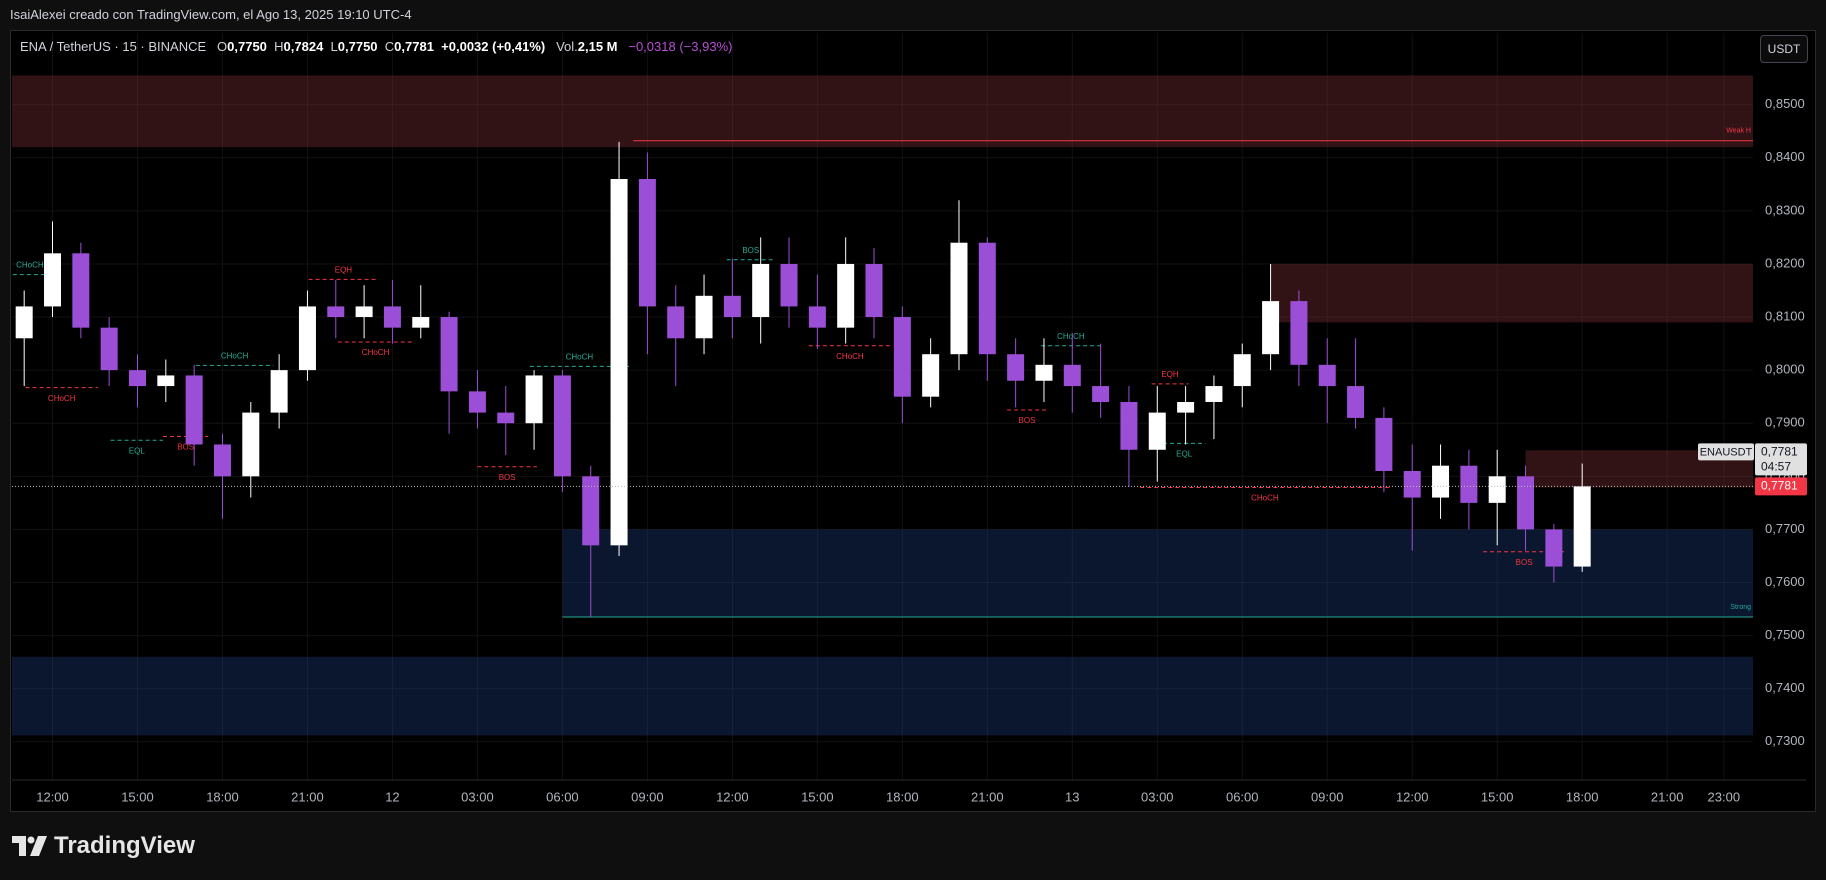 Image resolution: width=1826 pixels, height=880 pixels. I want to click on x-tick-label: 12, so click(392, 796).